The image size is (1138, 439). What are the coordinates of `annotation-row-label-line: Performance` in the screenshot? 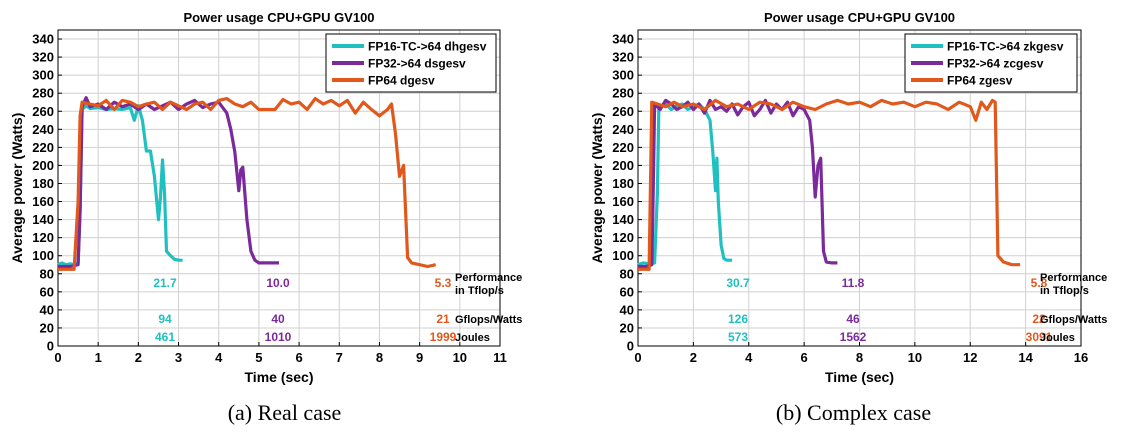 It's located at (488, 278).